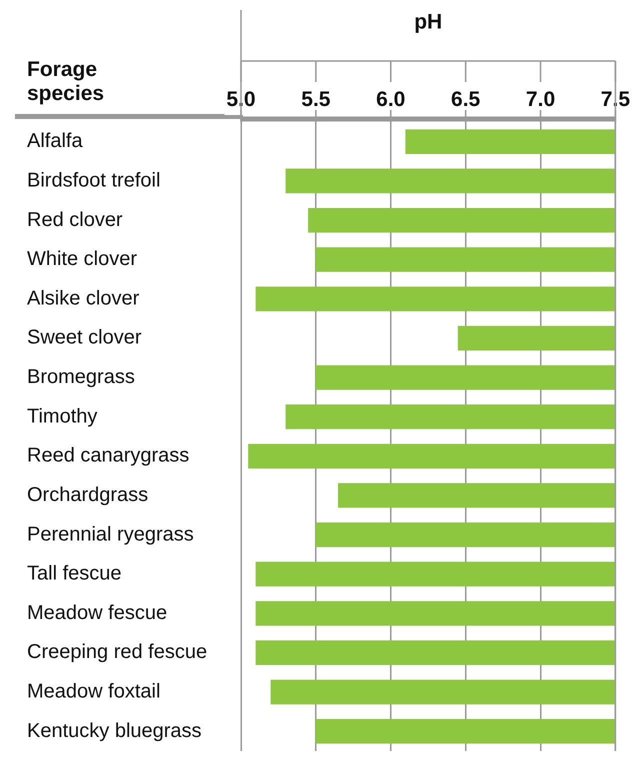  Describe the element at coordinates (87, 495) in the screenshot. I see `y-tick-label: Orchardgrass` at that location.